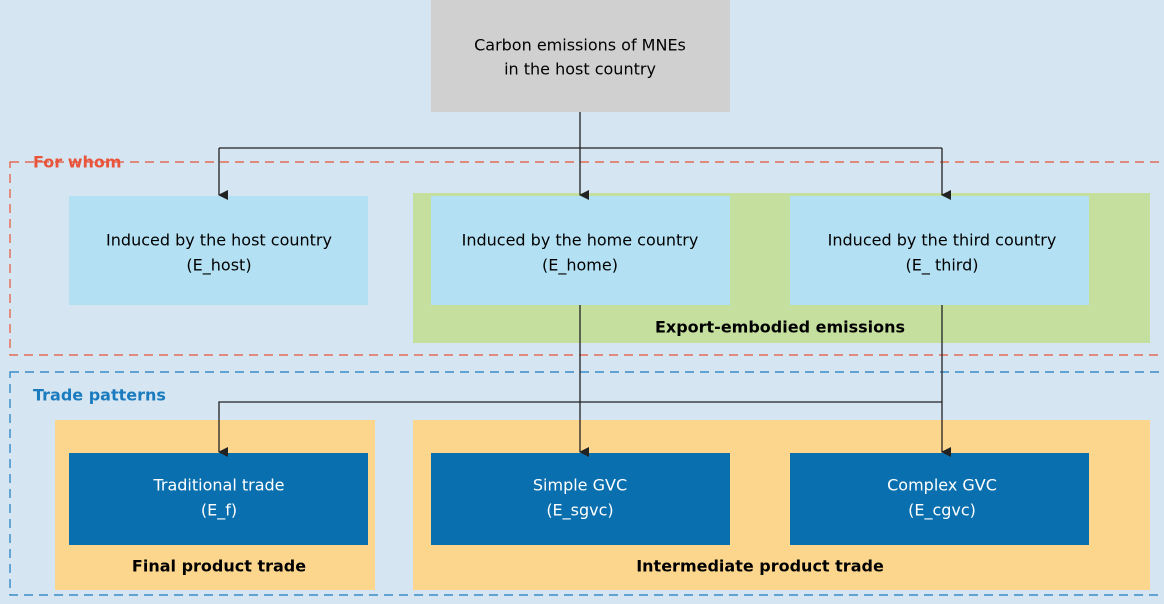 This screenshot has width=1164, height=604. What do you see at coordinates (942, 240) in the screenshot?
I see `node-text: Induced by the third country` at bounding box center [942, 240].